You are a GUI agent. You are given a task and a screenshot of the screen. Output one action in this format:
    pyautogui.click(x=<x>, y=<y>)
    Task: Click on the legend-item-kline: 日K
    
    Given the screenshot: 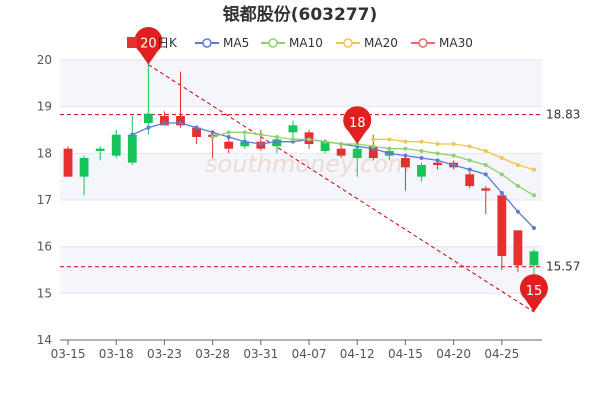 What is the action you would take?
    pyautogui.click(x=152, y=43)
    